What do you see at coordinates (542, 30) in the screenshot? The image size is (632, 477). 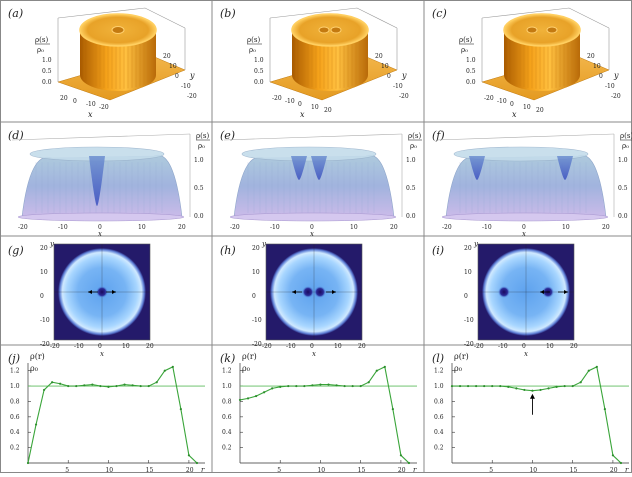 I see `cylinder-top` at bounding box center [542, 30].